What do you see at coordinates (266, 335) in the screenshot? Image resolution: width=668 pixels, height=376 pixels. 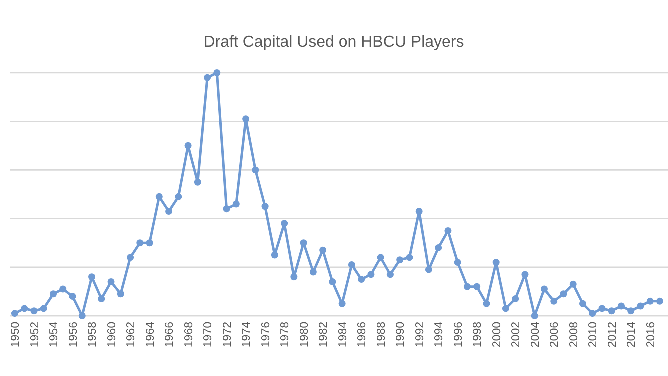 I see `x-tick-label: 1976` at bounding box center [266, 335].